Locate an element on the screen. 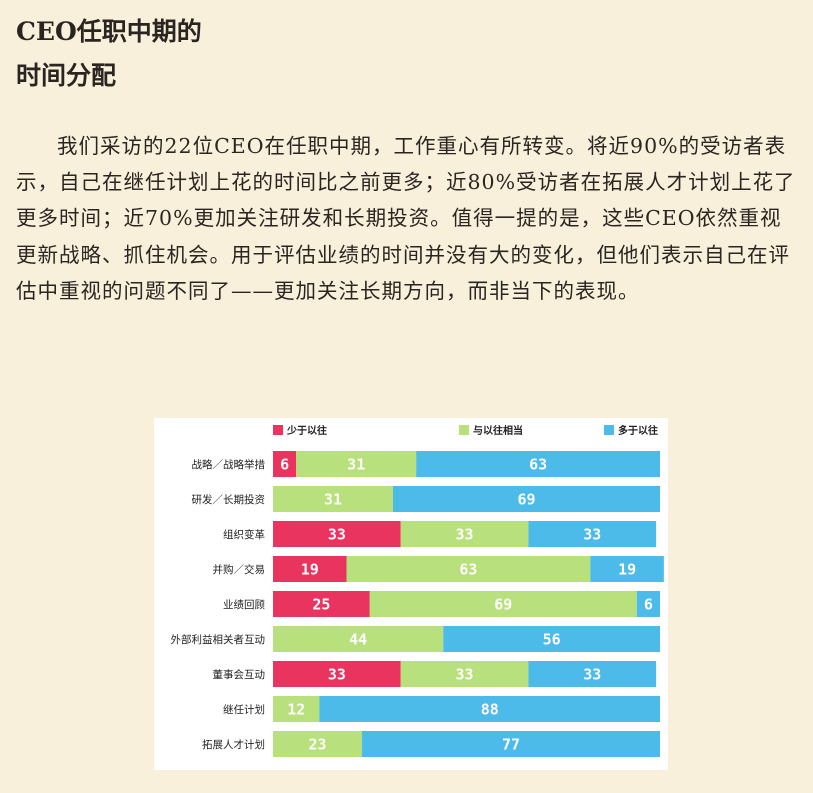 This screenshot has width=813, height=793. data-label: 44 is located at coordinates (358, 640).